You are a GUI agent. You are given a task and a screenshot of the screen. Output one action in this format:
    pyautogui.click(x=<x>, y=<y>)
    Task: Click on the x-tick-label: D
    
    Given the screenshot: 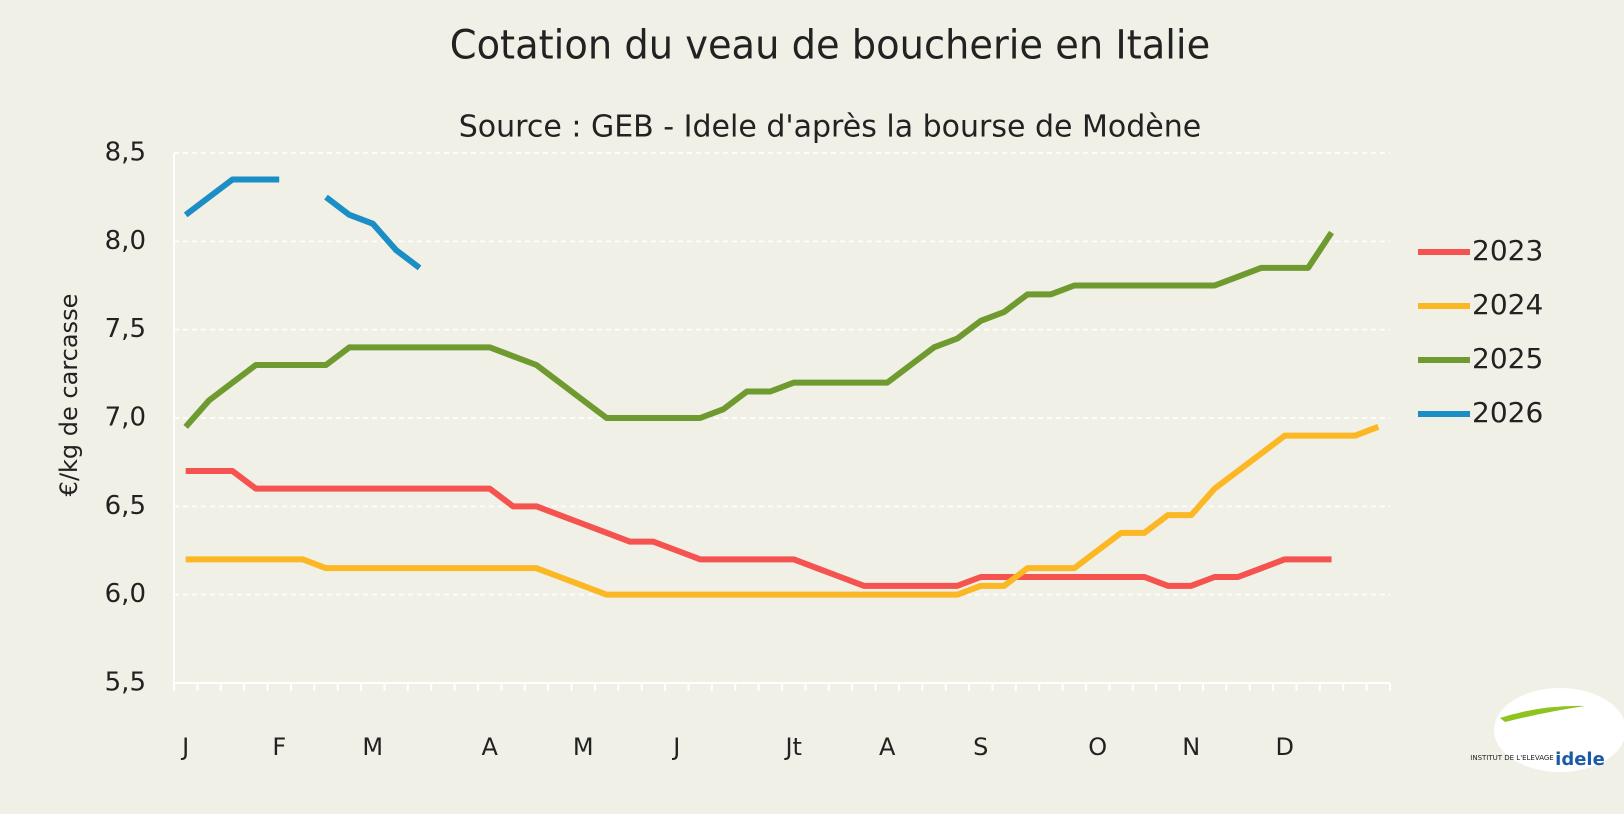 What is the action you would take?
    pyautogui.click(x=1285, y=747)
    